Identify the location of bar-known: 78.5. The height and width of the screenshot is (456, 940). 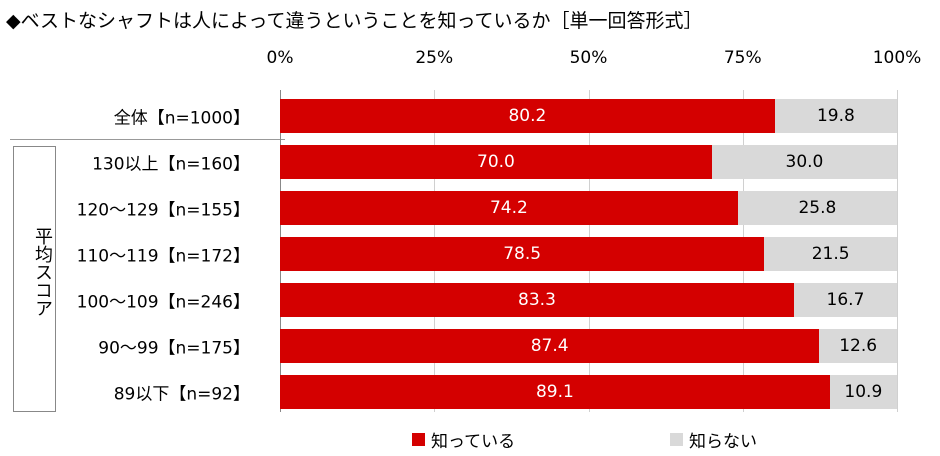
(522, 254).